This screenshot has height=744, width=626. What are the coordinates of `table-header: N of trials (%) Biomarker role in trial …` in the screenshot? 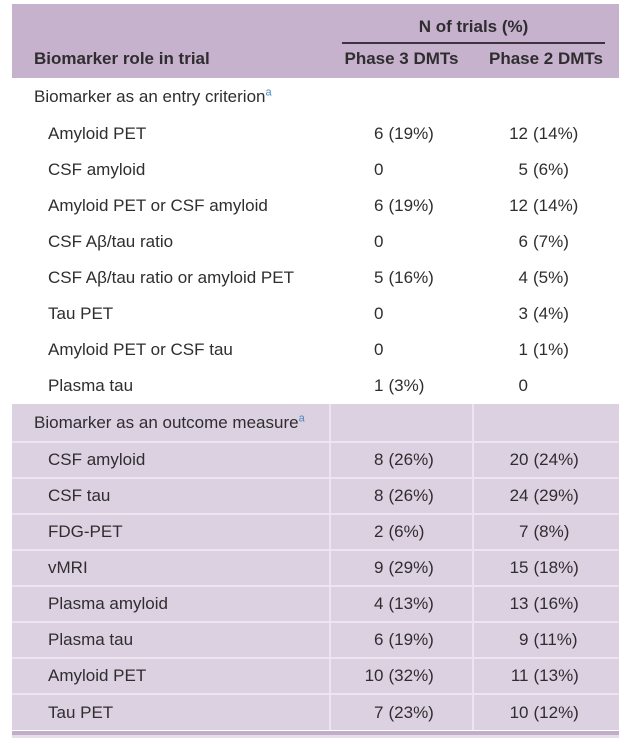 It's located at (315, 41).